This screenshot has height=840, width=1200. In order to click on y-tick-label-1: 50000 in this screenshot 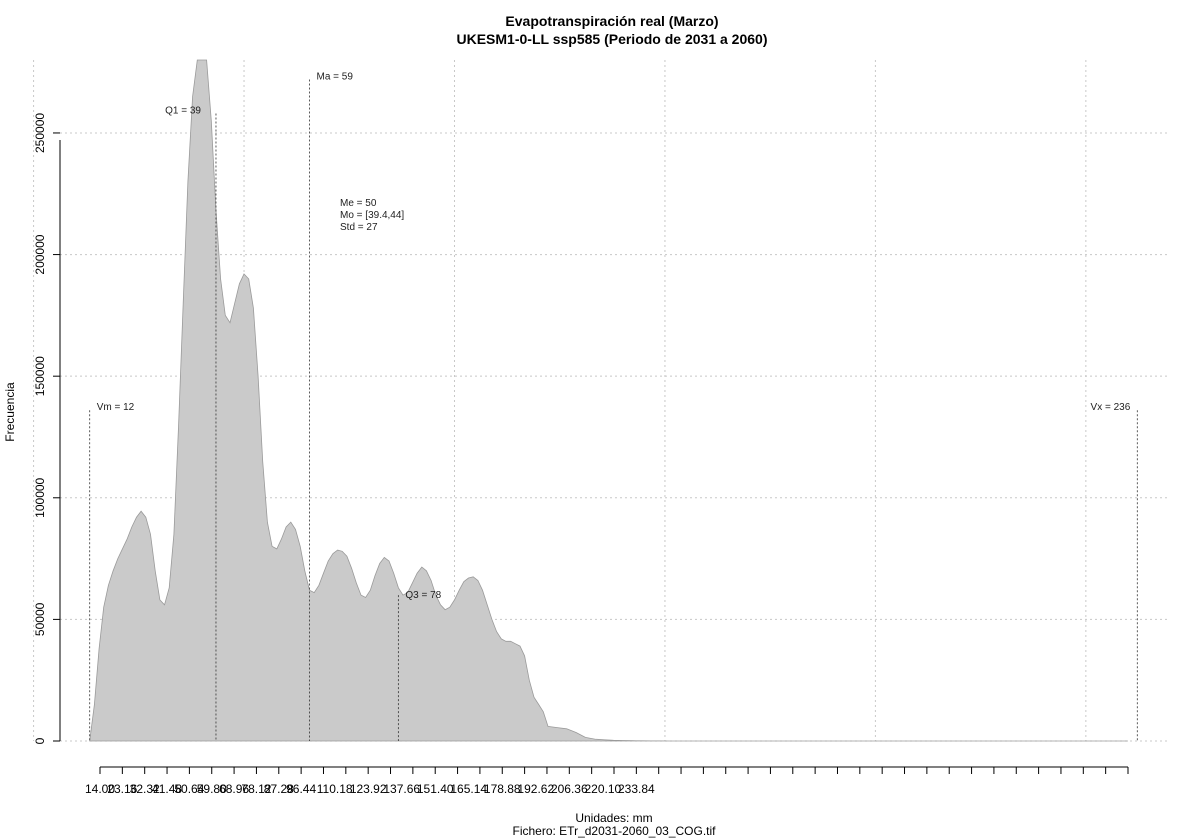, I will do `click(40, 619)`.